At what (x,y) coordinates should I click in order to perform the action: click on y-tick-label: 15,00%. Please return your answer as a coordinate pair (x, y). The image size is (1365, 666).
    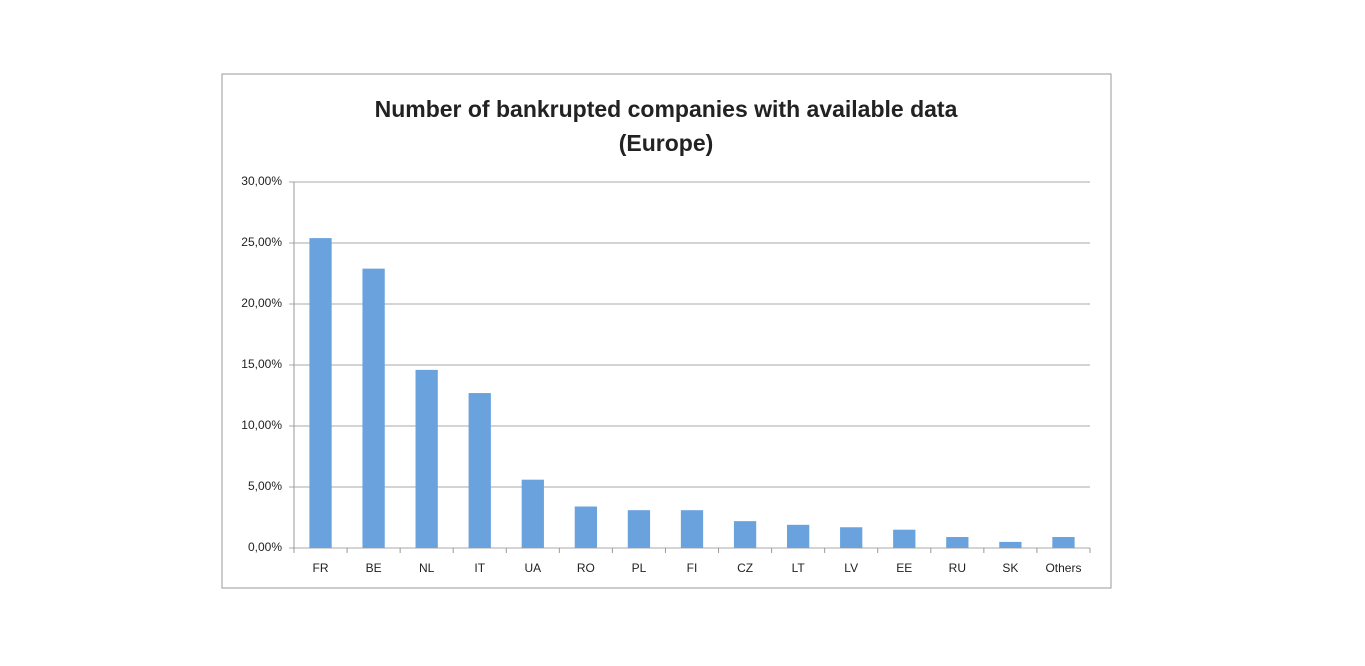
    Looking at the image, I should click on (261, 364).